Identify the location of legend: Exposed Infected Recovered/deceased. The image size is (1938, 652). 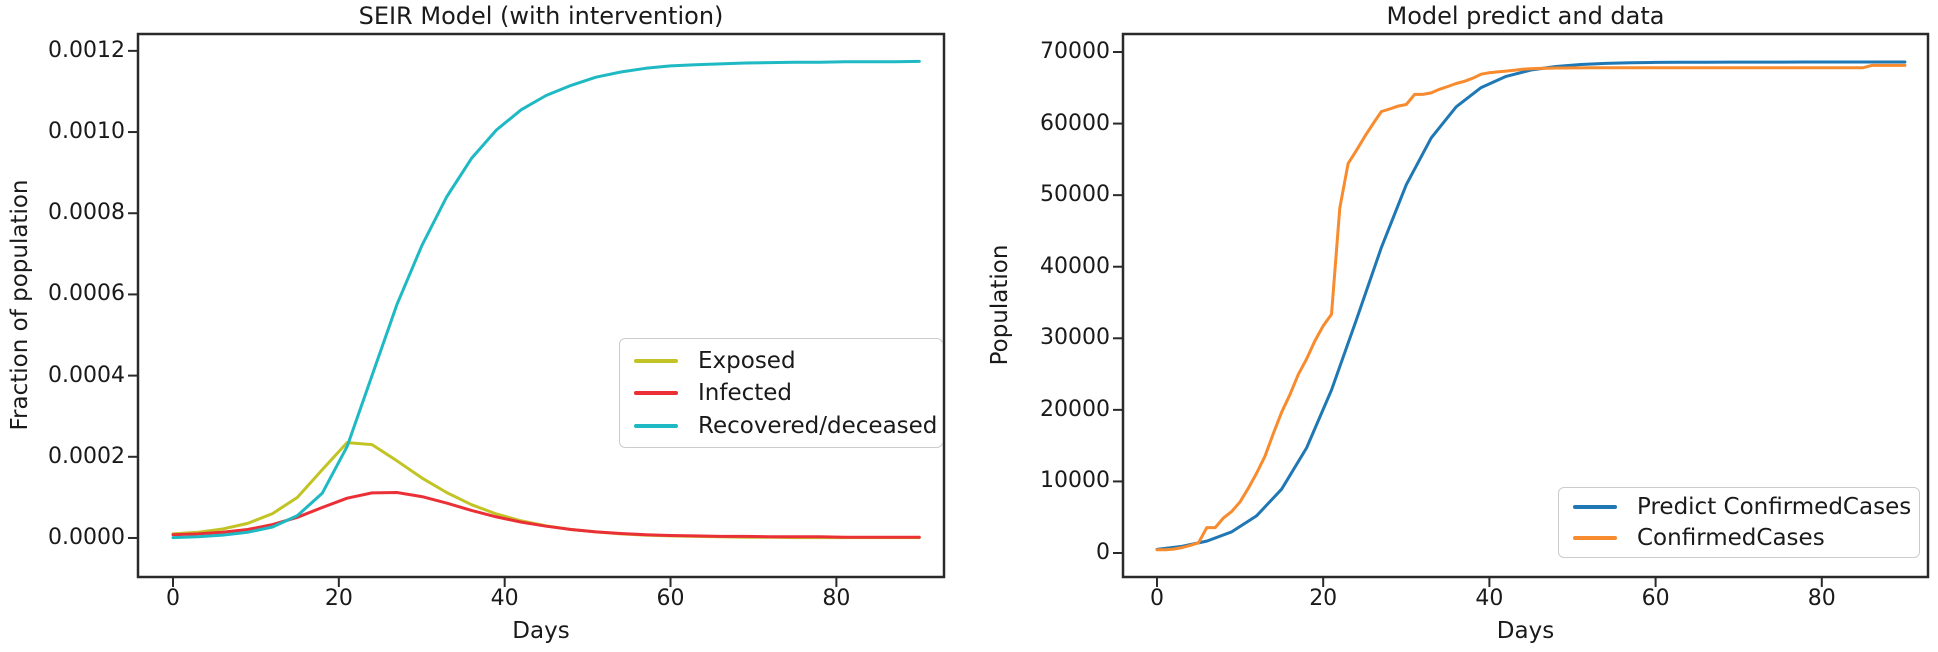
(781, 393).